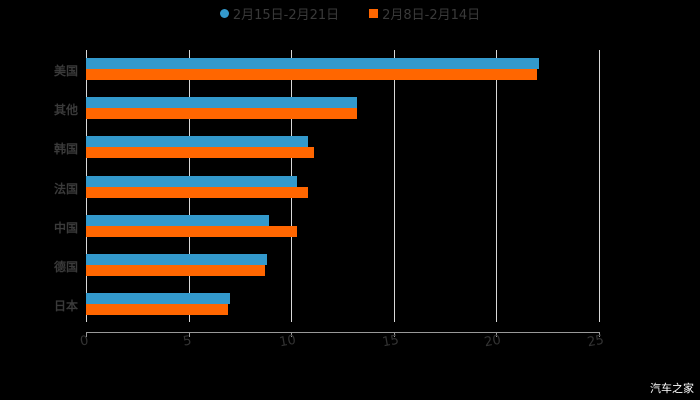  I want to click on x-tick-label: 10, so click(288, 341).